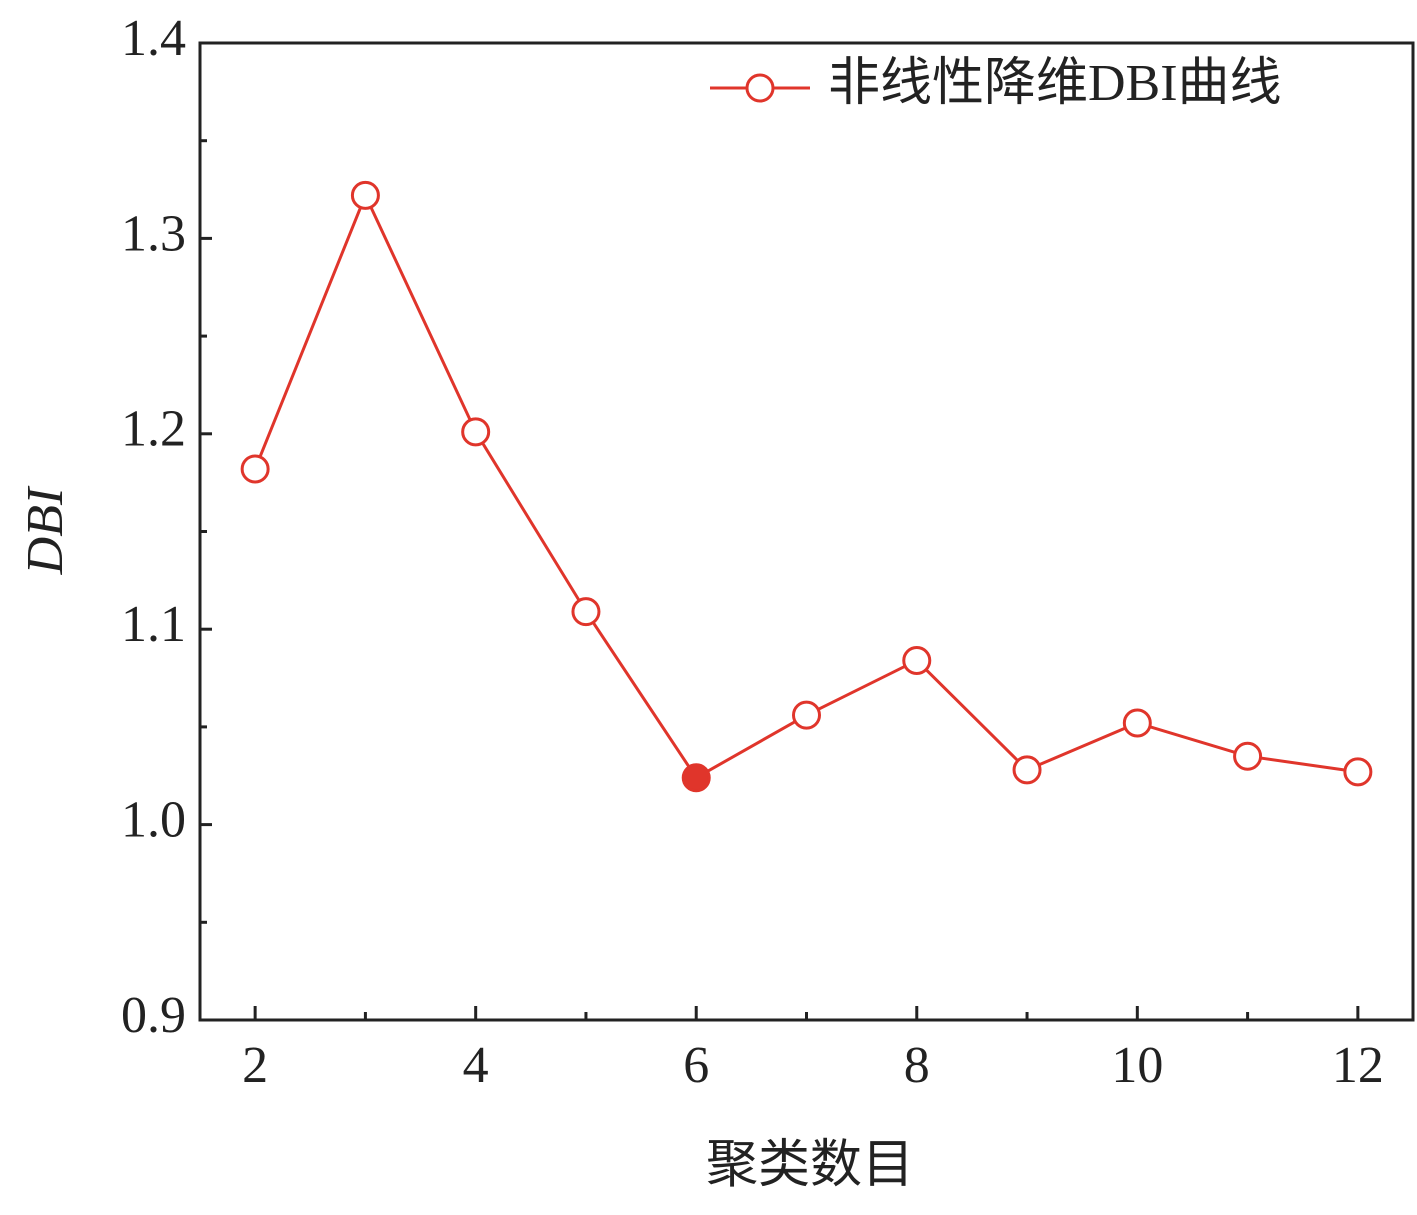  What do you see at coordinates (153, 1015) in the screenshot?
I see `y-tick-label: 0.9` at bounding box center [153, 1015].